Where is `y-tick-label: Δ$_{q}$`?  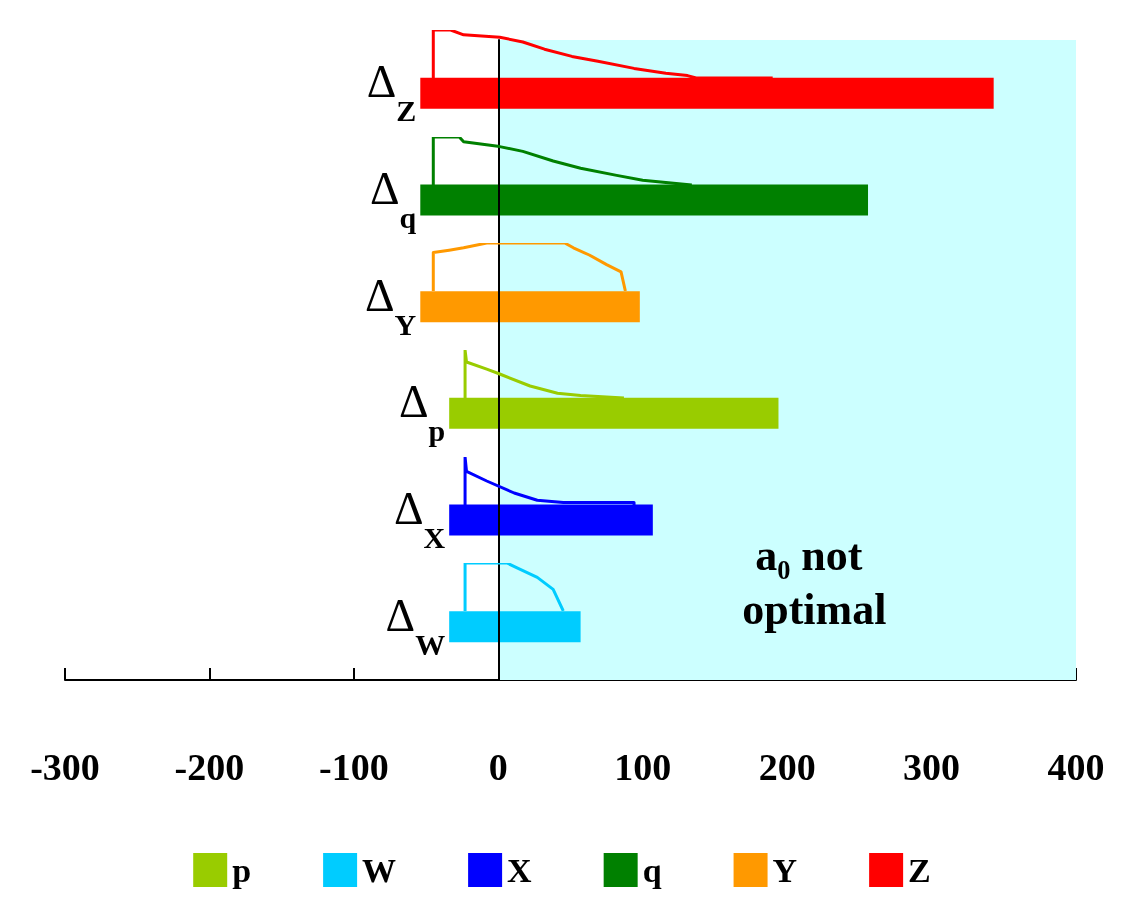
y-tick-label: Δ$_{q}$ is located at coordinates (393, 198).